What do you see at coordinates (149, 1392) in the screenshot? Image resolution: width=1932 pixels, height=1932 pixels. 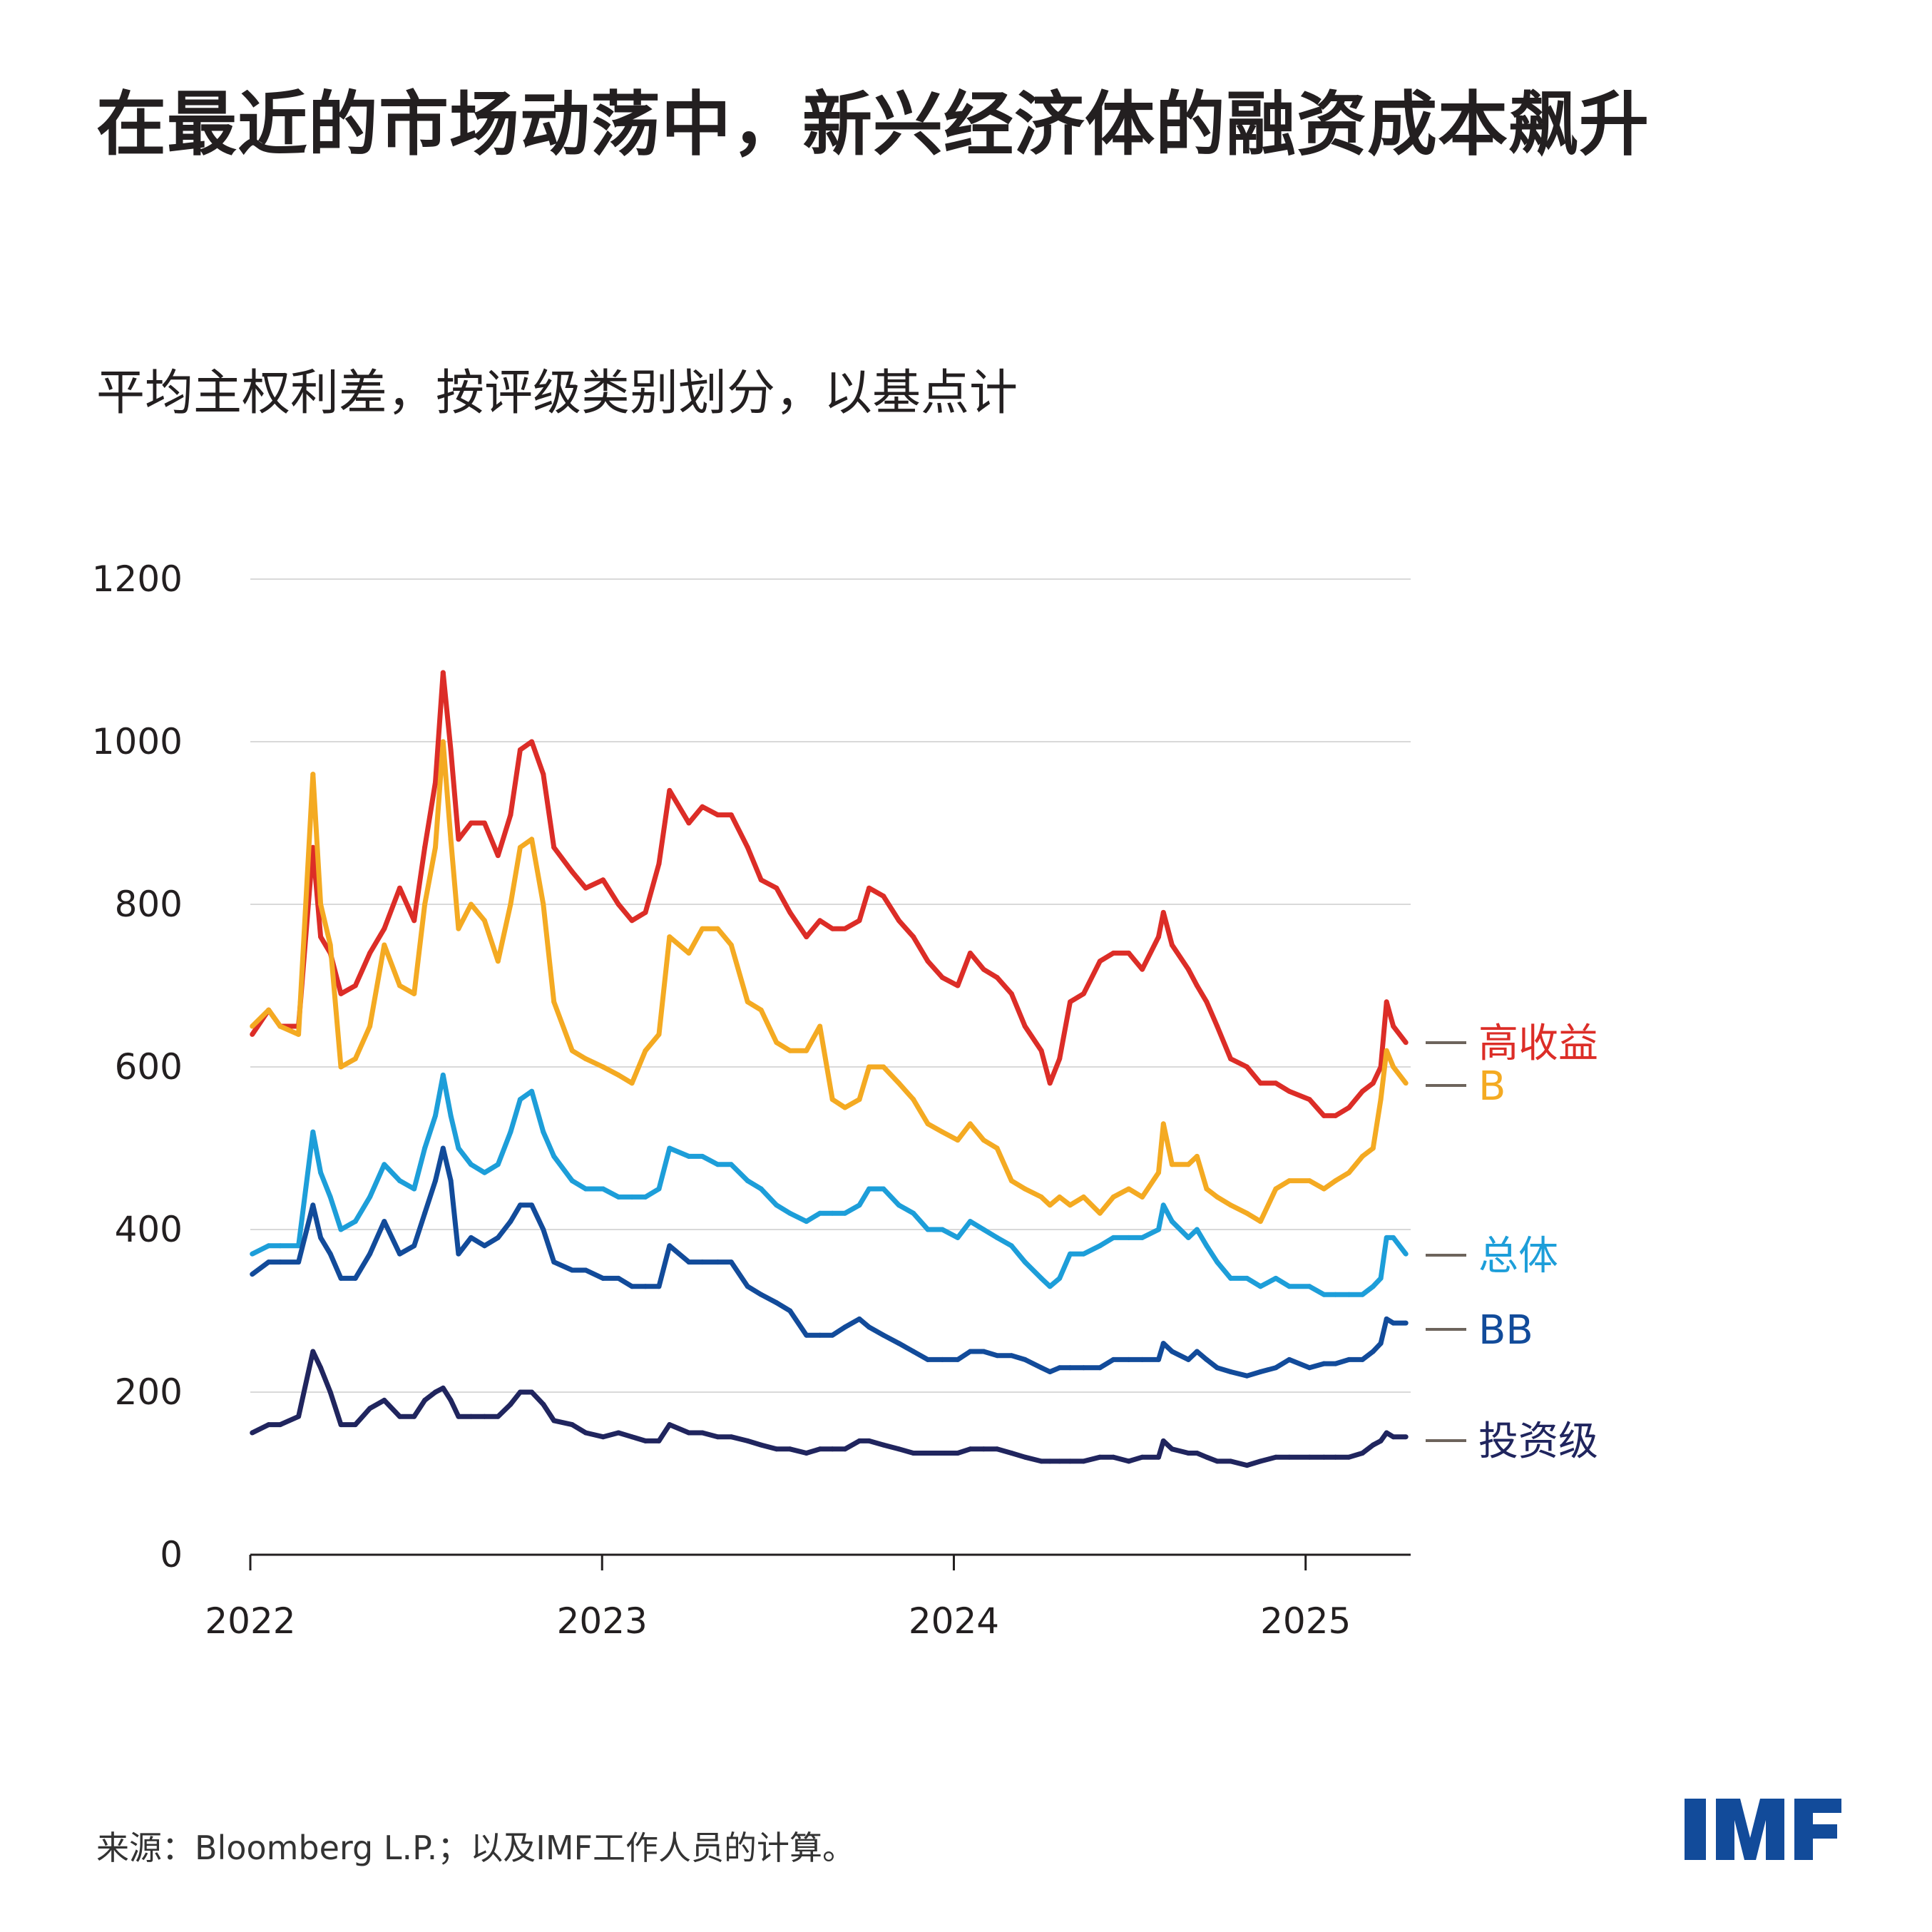 I see `y-tick-label: 200` at bounding box center [149, 1392].